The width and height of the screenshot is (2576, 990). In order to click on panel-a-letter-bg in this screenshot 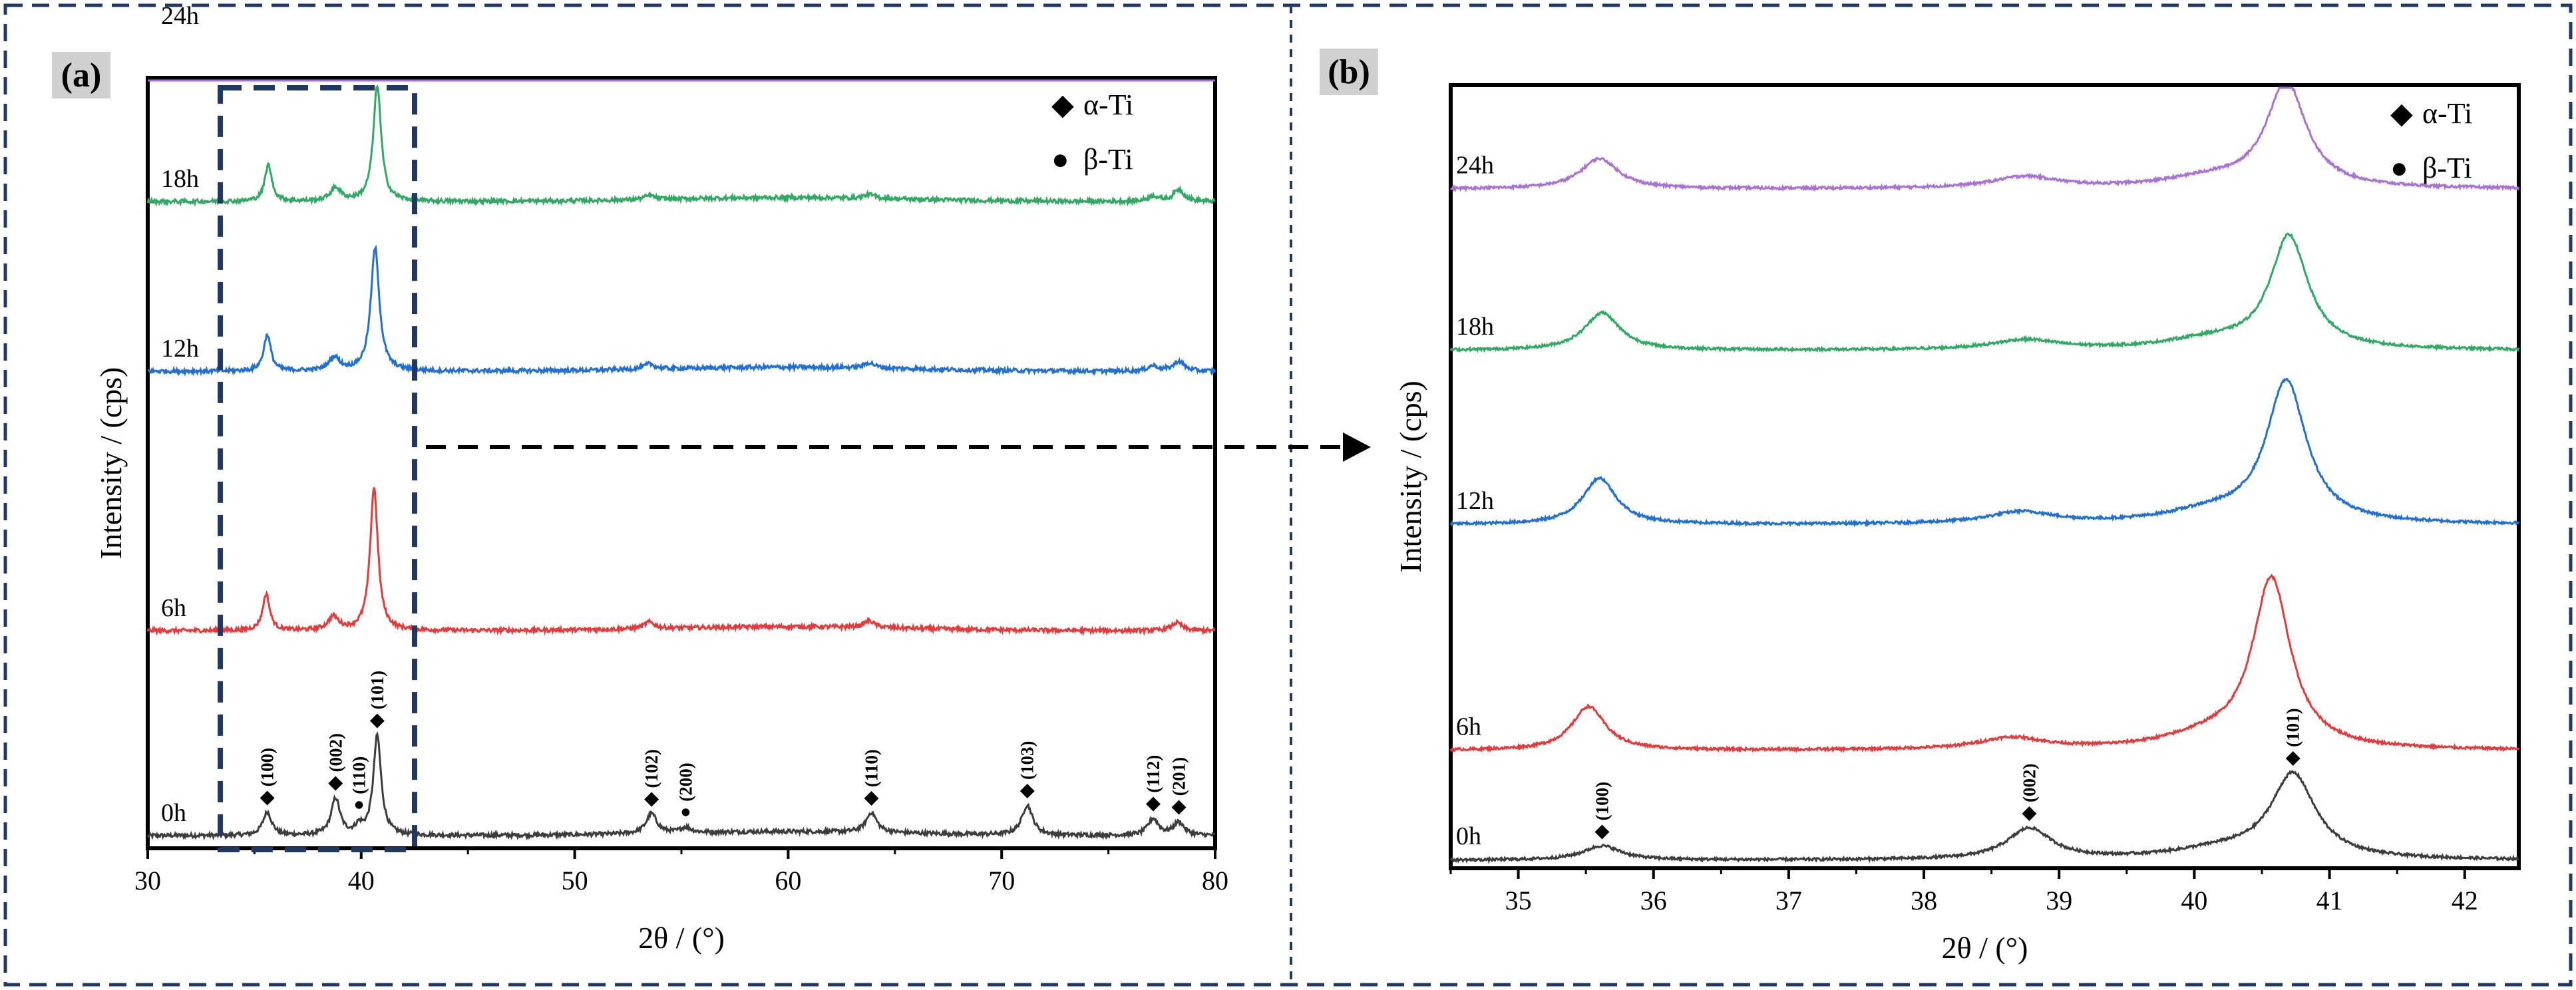, I will do `click(81, 75)`.